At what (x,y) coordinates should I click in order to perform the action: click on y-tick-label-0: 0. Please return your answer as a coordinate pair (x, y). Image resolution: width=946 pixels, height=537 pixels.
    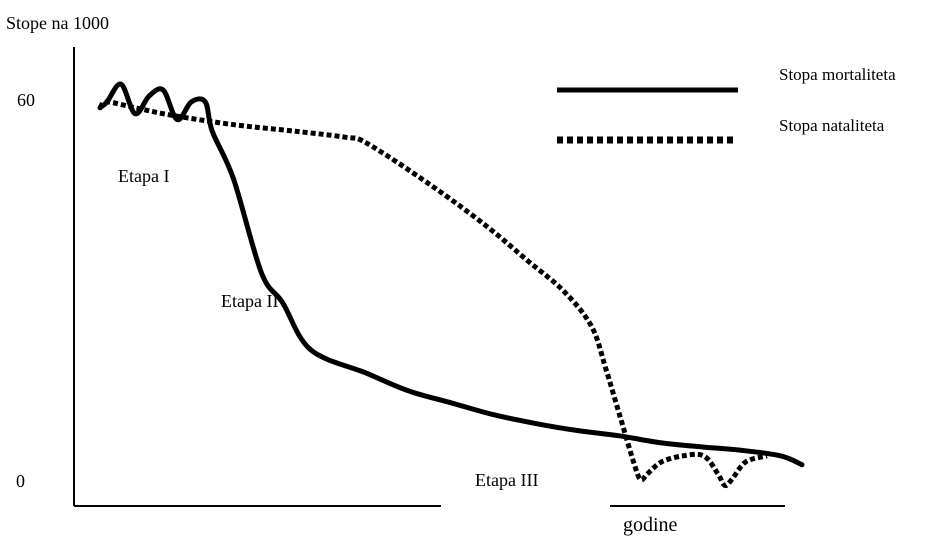
    Looking at the image, I should click on (20, 481).